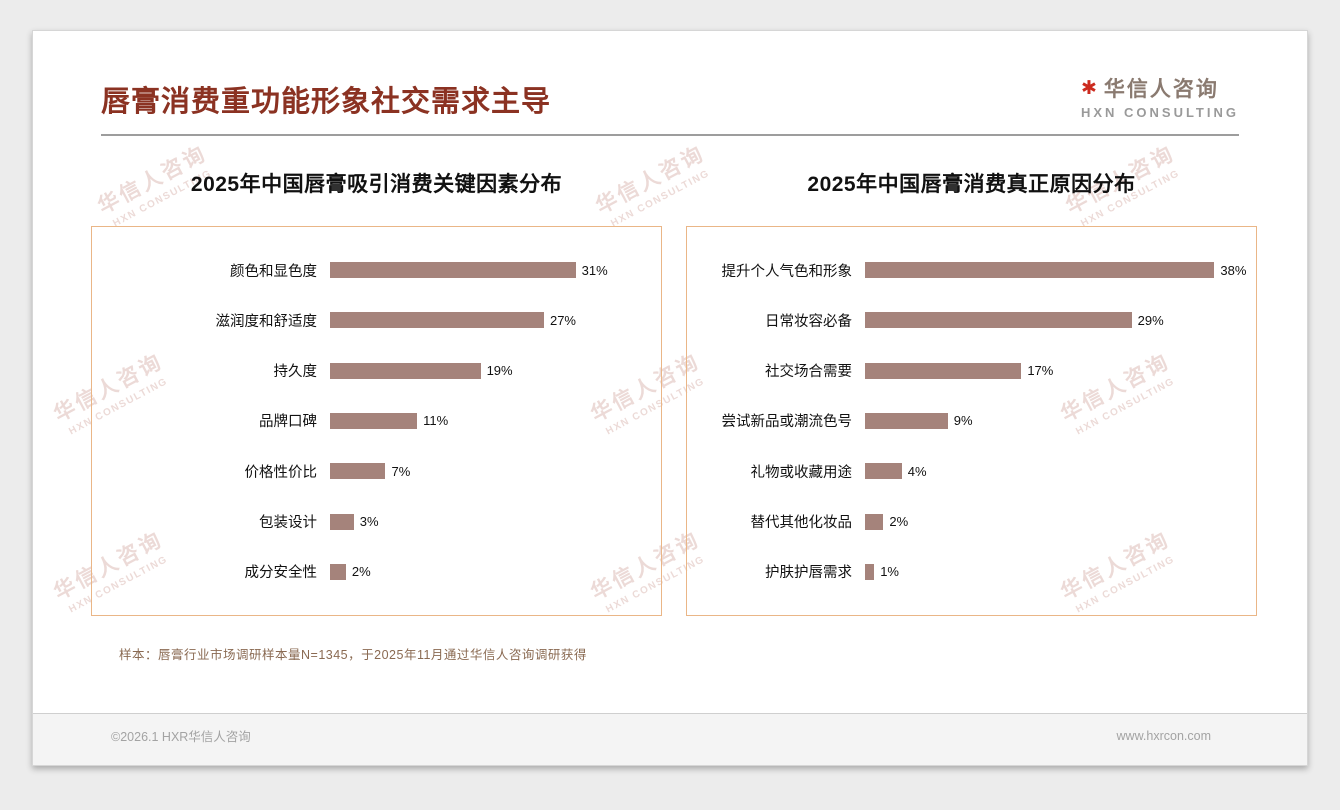  What do you see at coordinates (1053, 420) in the screenshot?
I see `bar-track: 9%` at bounding box center [1053, 420].